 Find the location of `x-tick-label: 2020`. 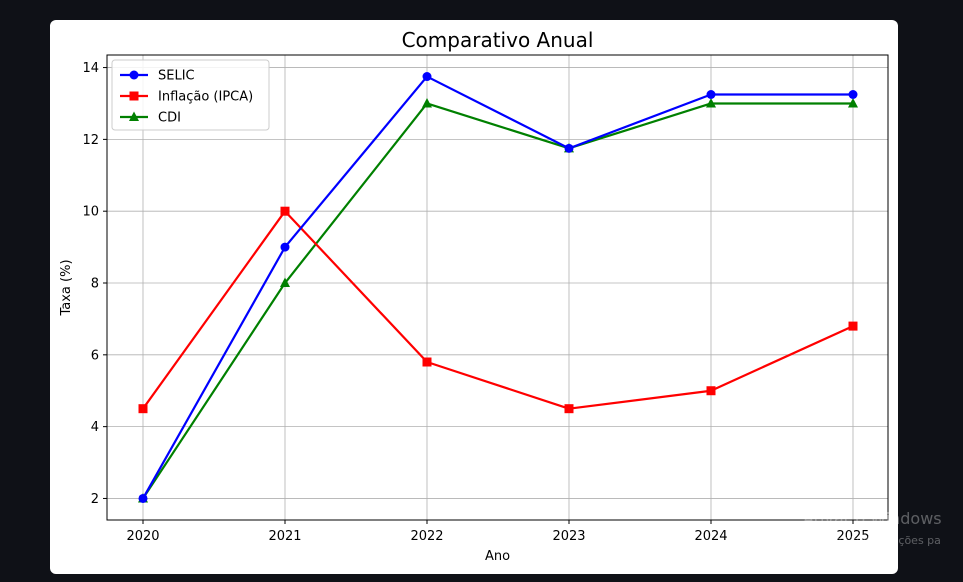

x-tick-label: 2020 is located at coordinates (142, 536).